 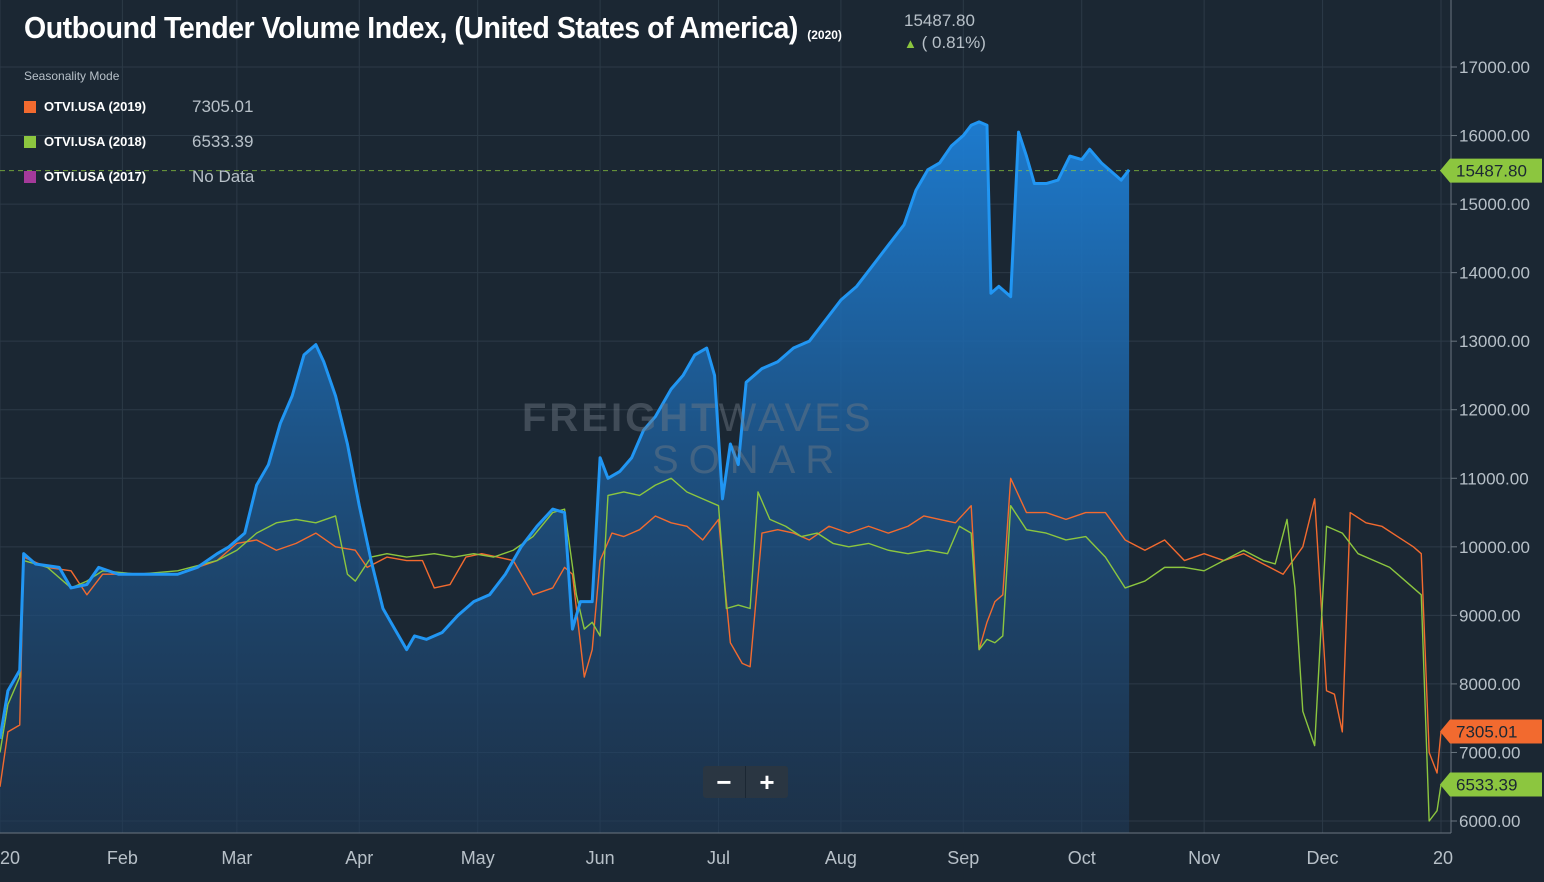 I want to click on watermark-brand-thin: WAVES, so click(x=796, y=418).